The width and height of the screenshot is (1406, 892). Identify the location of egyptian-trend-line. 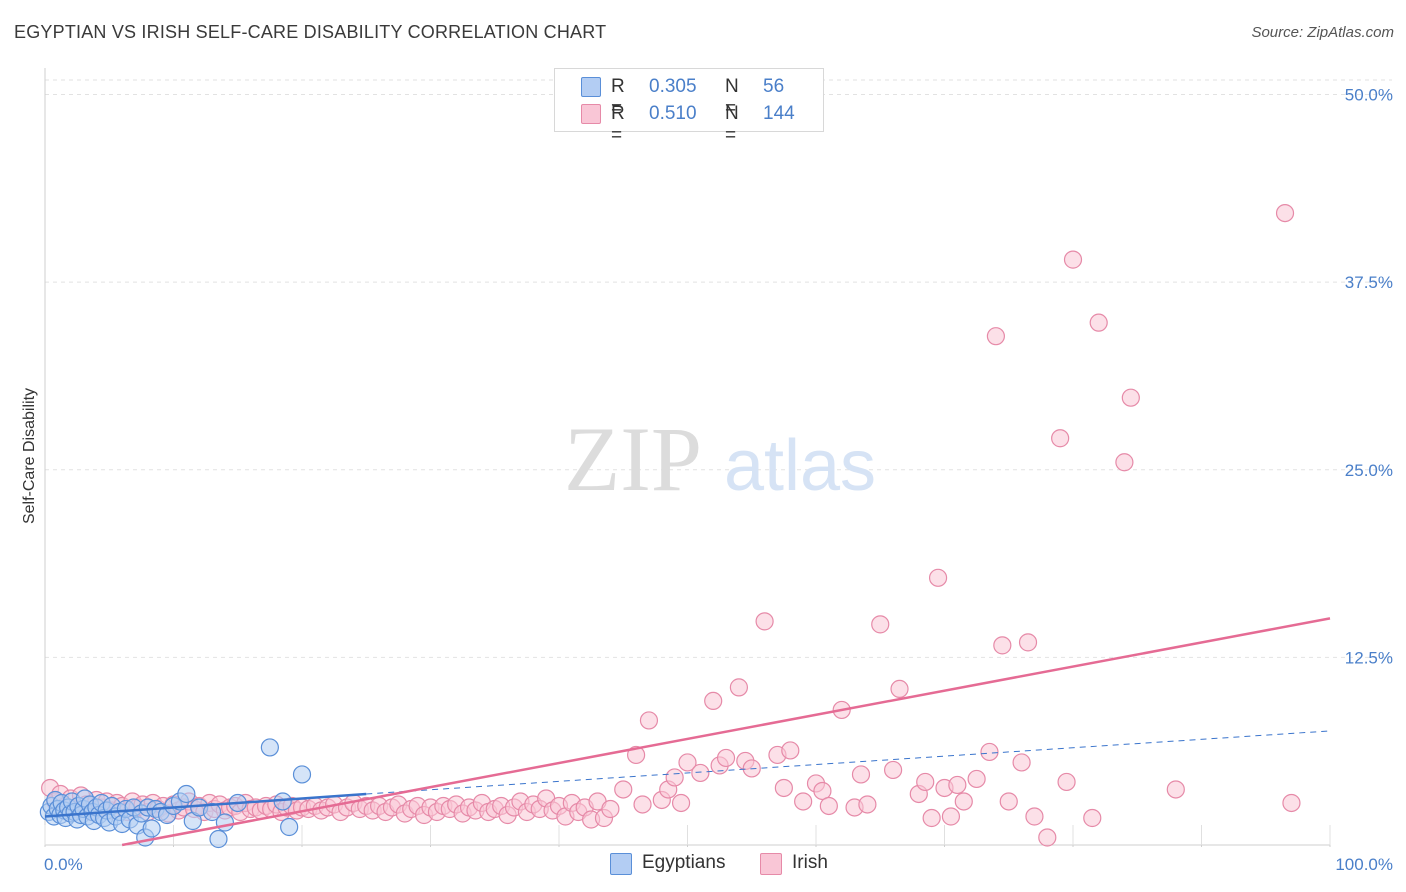
(205, 805).